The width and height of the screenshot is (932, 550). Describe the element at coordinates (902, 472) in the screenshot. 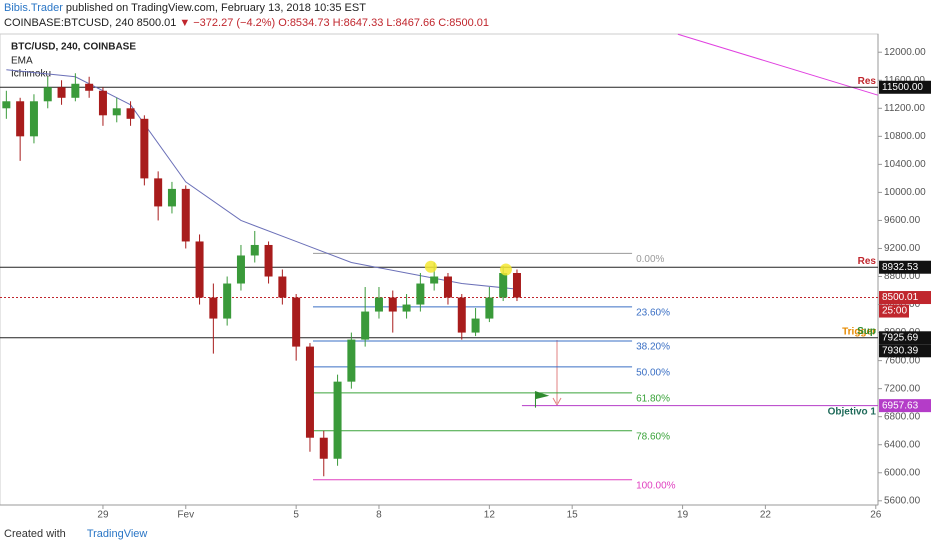

I see `y-tick-label: 6000.00` at that location.